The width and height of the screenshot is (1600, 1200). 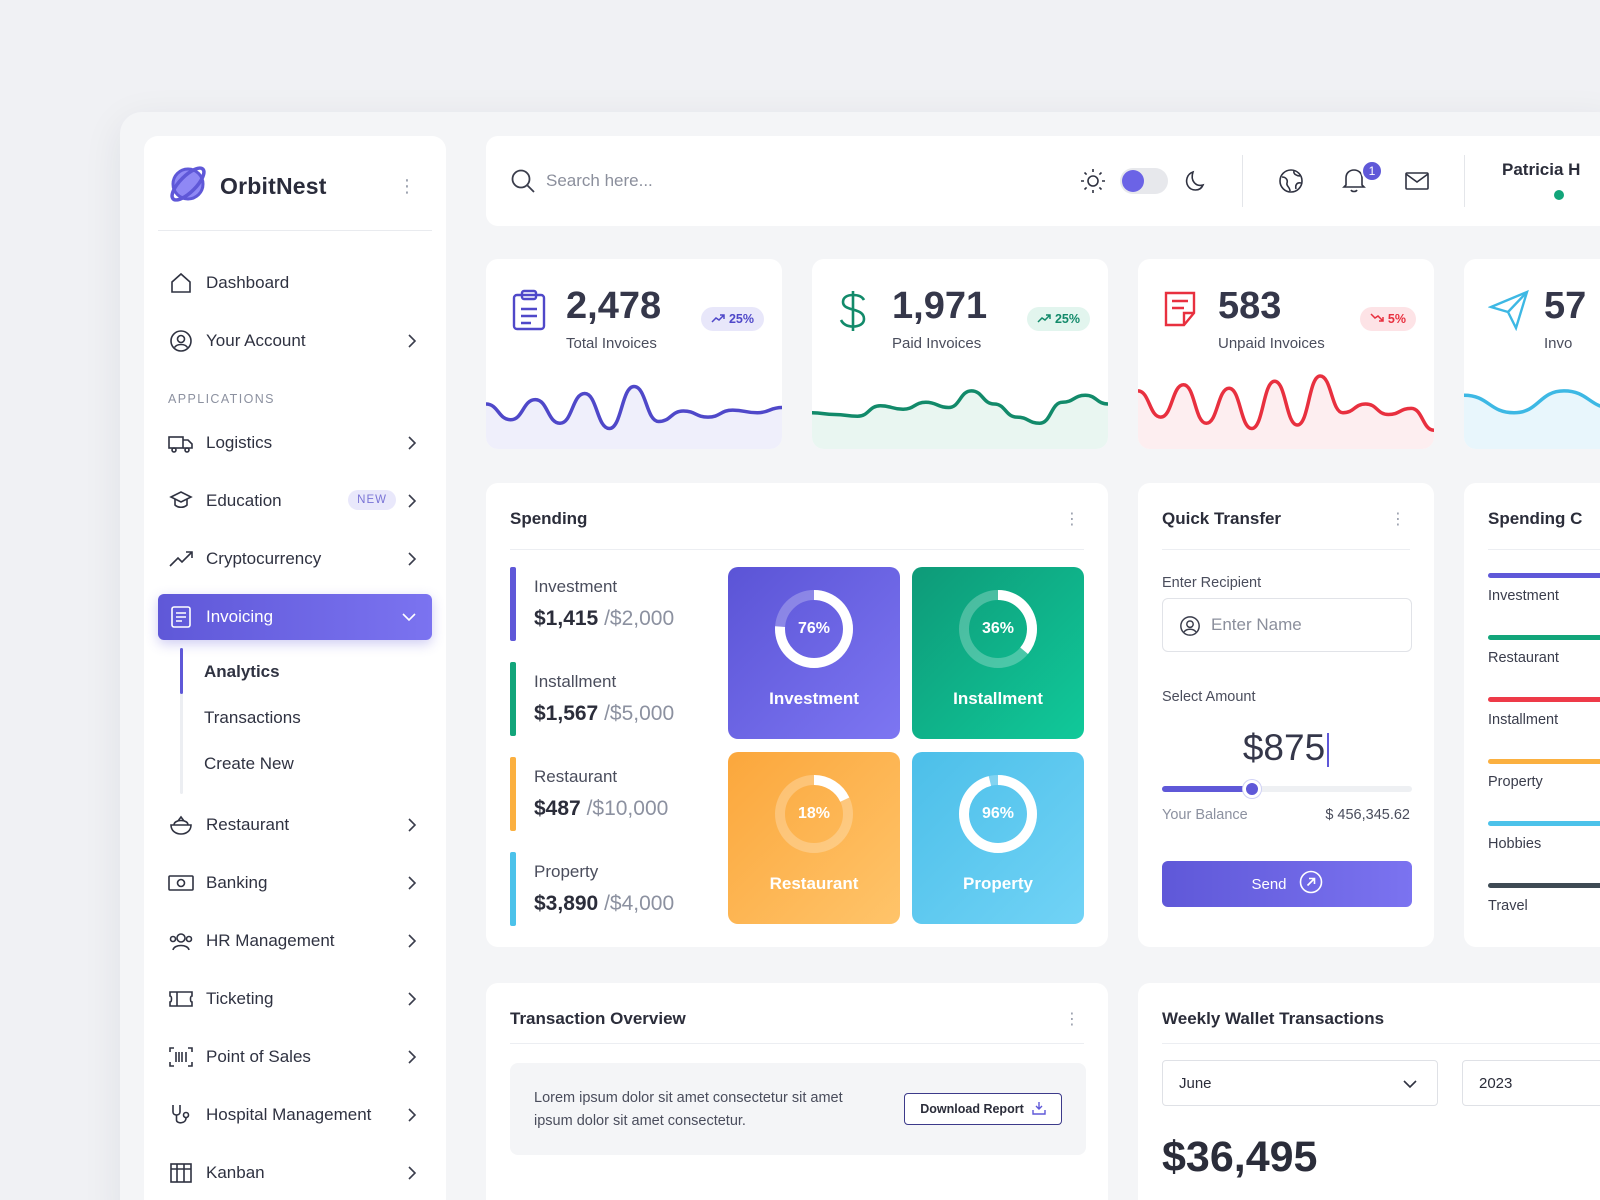 I want to click on spend-row: Property $3,890 /$4,000, so click(x=605, y=889).